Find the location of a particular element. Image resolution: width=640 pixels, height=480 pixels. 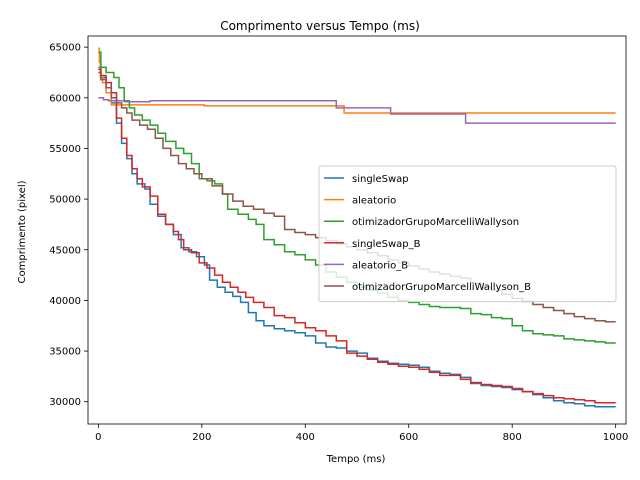

legend-label: otimizadorGrupoMarcelliWallyson_B is located at coordinates (441, 287).